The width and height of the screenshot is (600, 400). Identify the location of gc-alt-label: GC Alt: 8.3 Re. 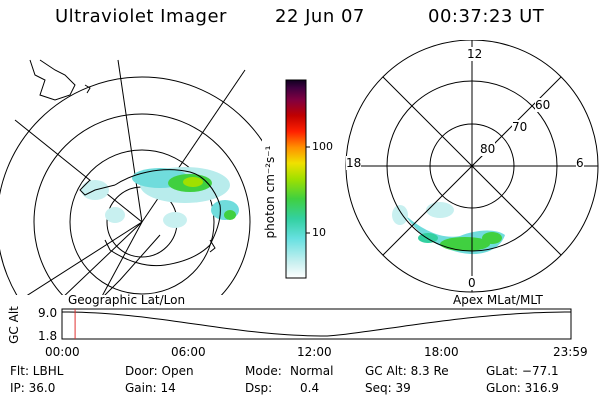
(407, 371).